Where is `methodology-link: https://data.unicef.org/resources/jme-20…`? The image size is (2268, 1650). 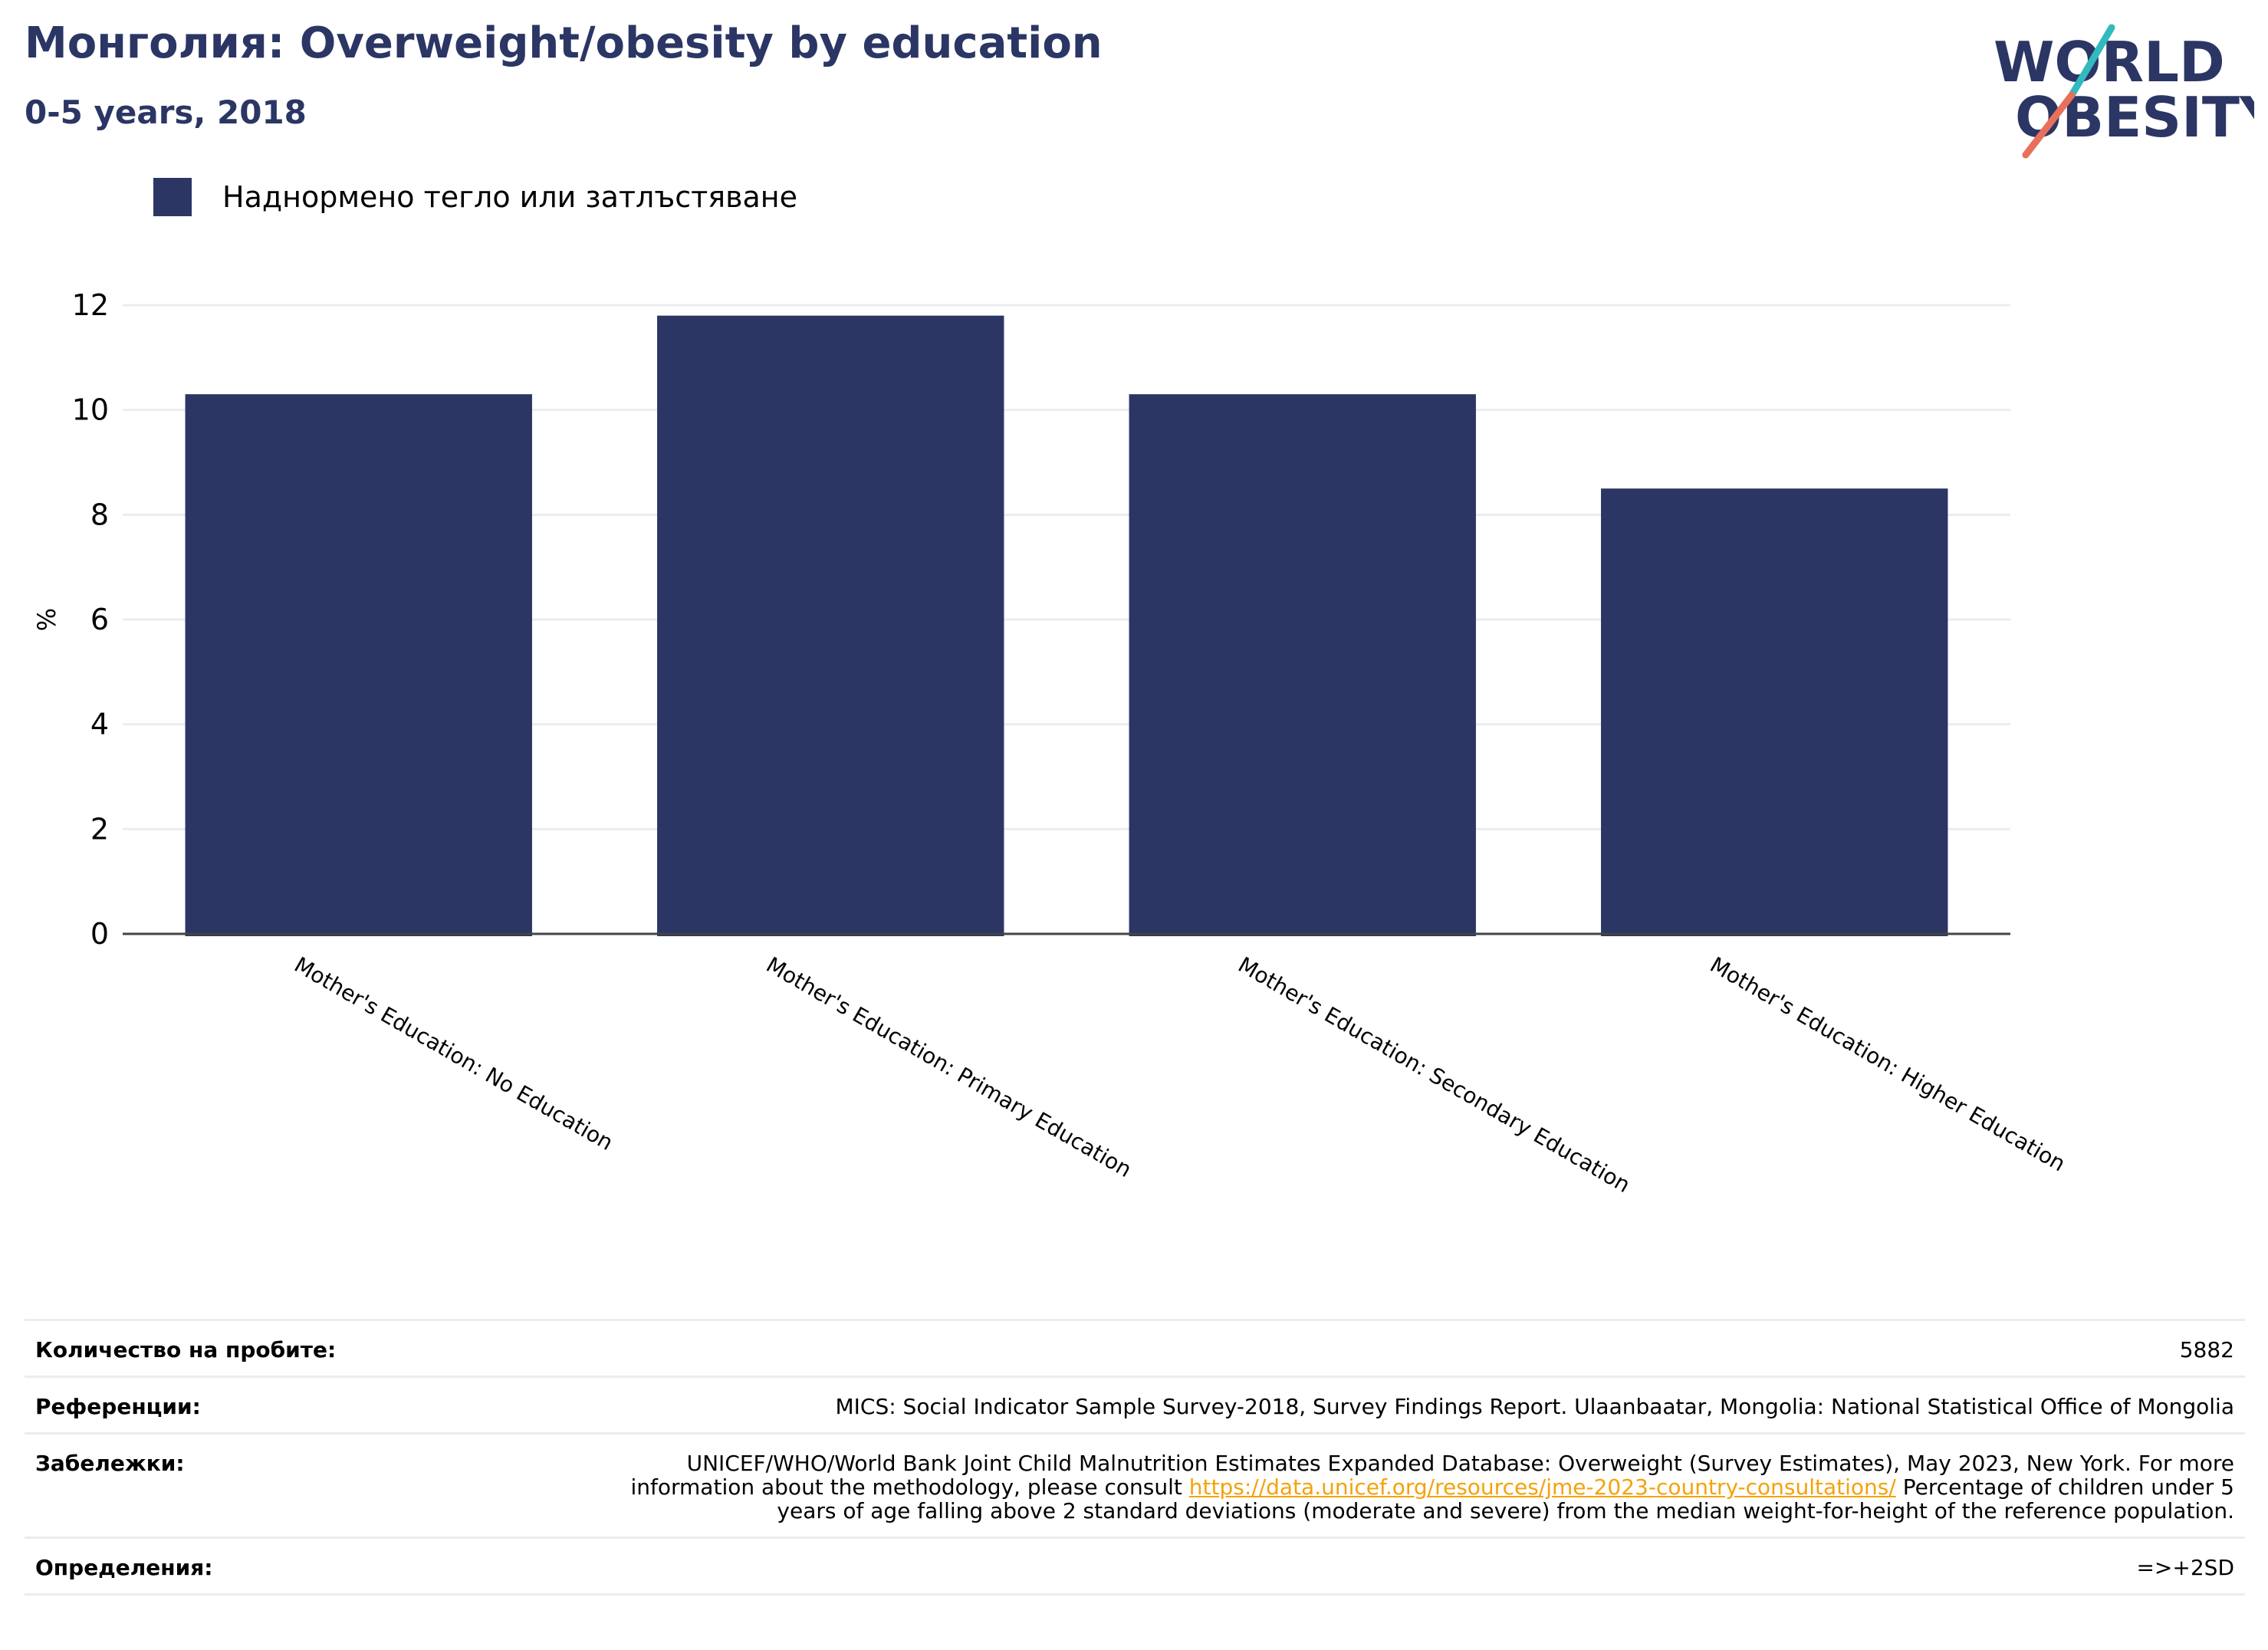
methodology-link: https://data.unicef.org/resources/jme-20… is located at coordinates (1542, 1487).